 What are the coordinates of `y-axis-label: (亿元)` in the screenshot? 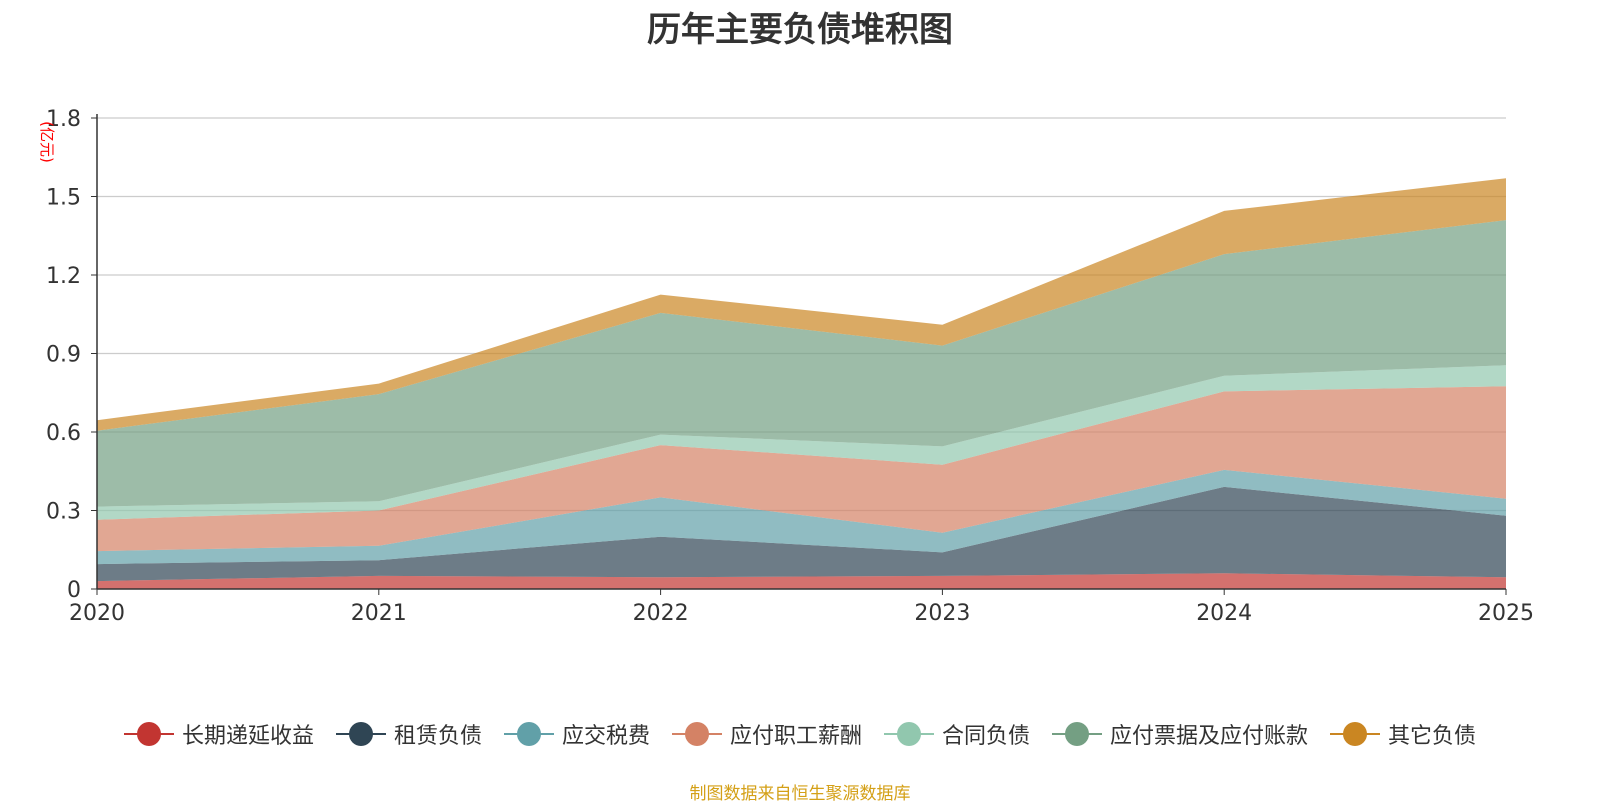 It's located at (47, 142).